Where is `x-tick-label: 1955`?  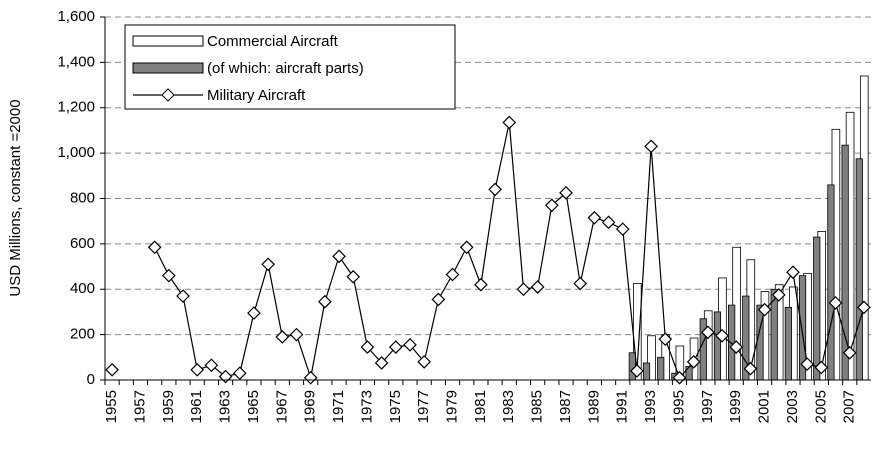 x-tick-label: 1955 is located at coordinates (111, 406).